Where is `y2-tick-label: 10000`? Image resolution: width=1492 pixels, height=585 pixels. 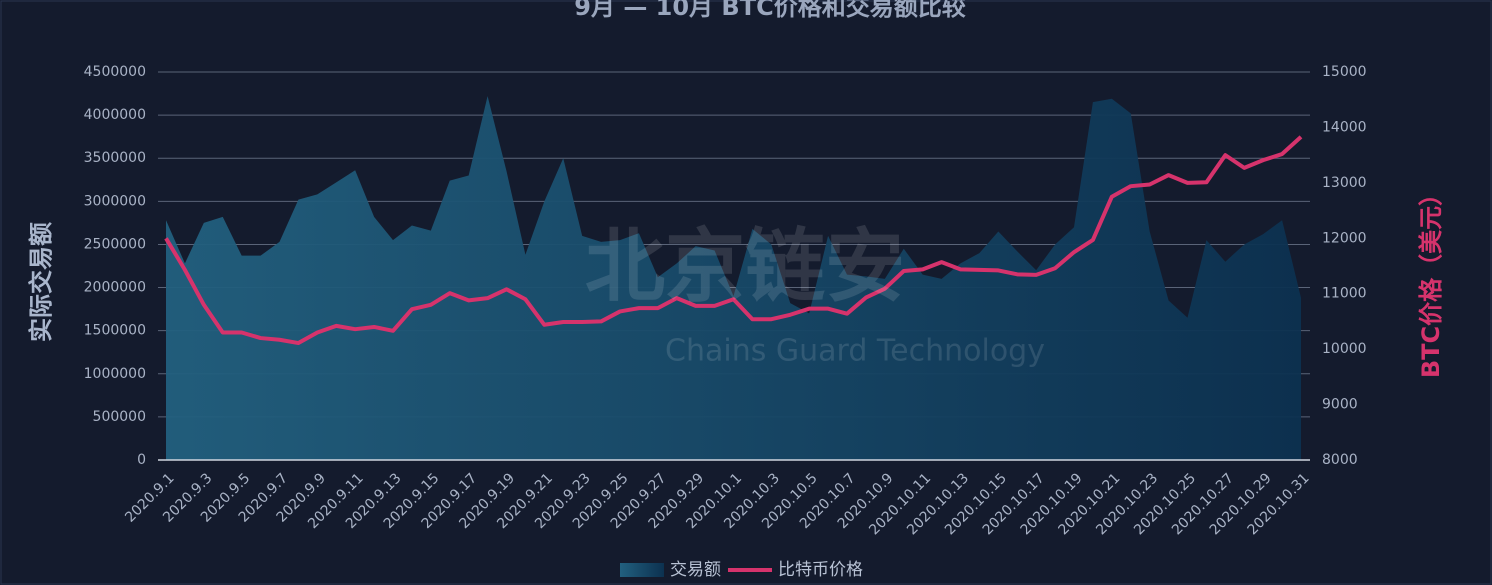
y2-tick-label: 10000 is located at coordinates (1344, 349).